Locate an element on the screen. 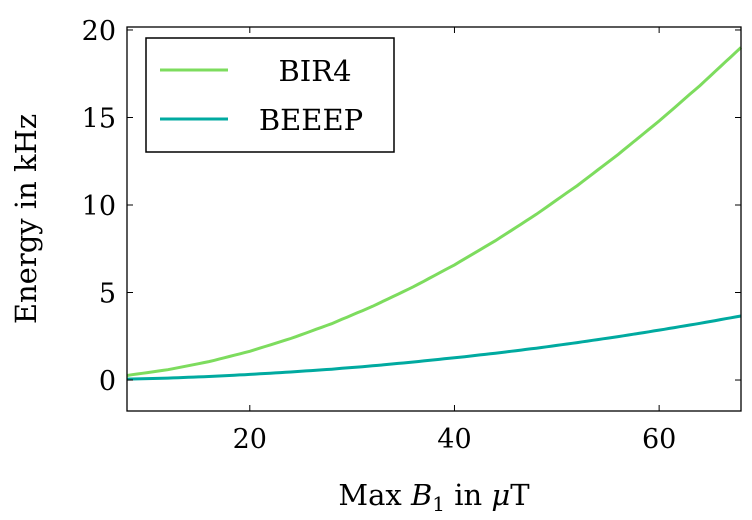  y-tick-label: 5 is located at coordinates (107, 294).